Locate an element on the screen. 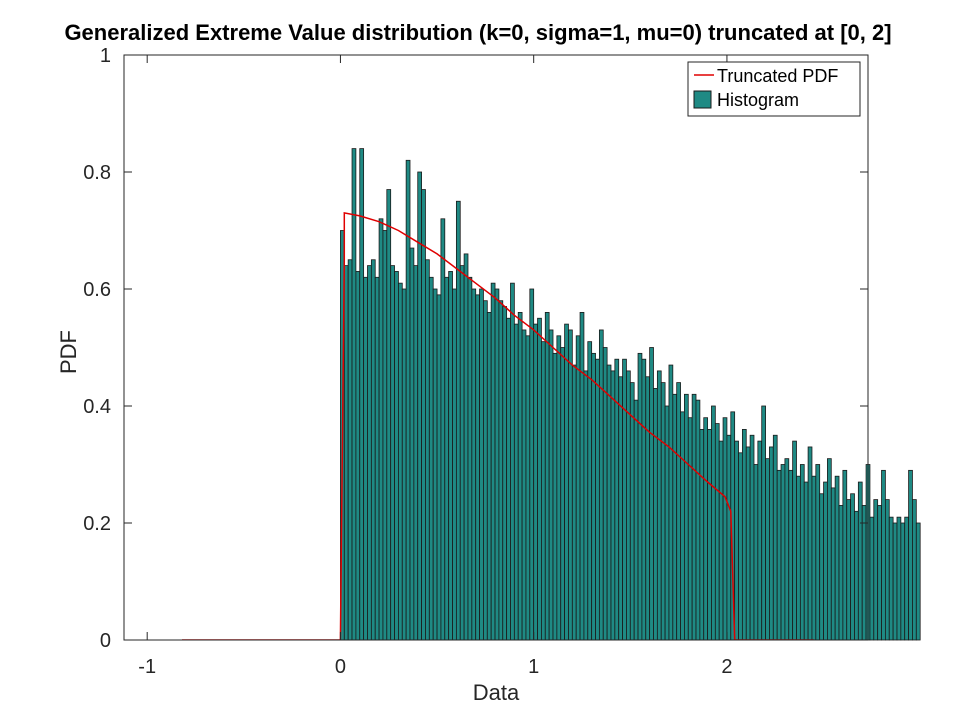 This screenshot has width=960, height=720. x-tick-label: 1 is located at coordinates (533, 667).